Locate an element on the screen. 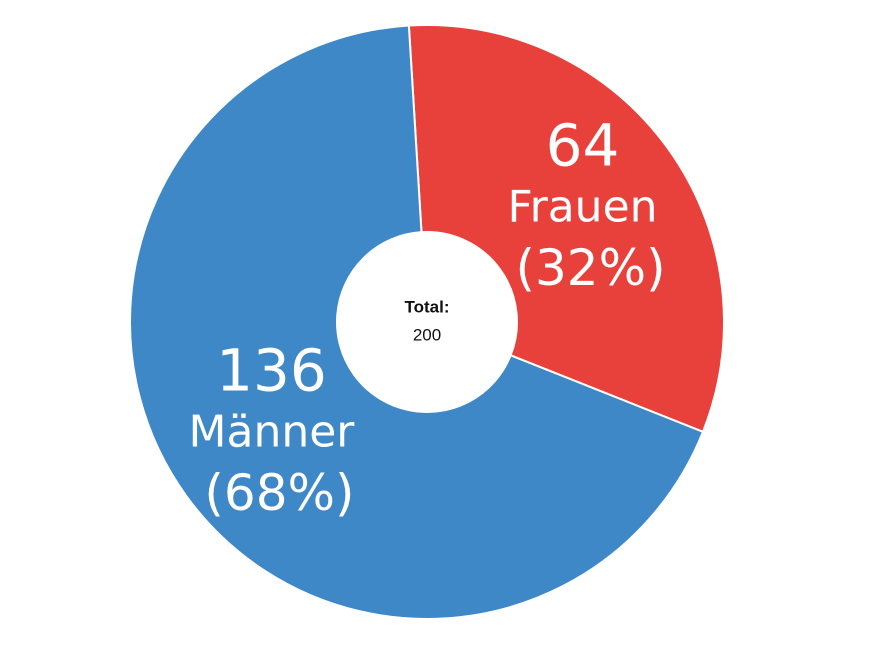 This screenshot has height=668, width=873. value-label: 136 is located at coordinates (271, 371).